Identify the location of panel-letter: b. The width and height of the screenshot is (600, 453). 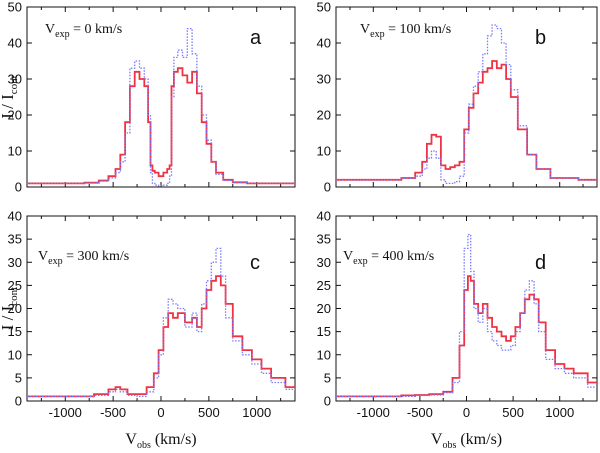
(540, 38).